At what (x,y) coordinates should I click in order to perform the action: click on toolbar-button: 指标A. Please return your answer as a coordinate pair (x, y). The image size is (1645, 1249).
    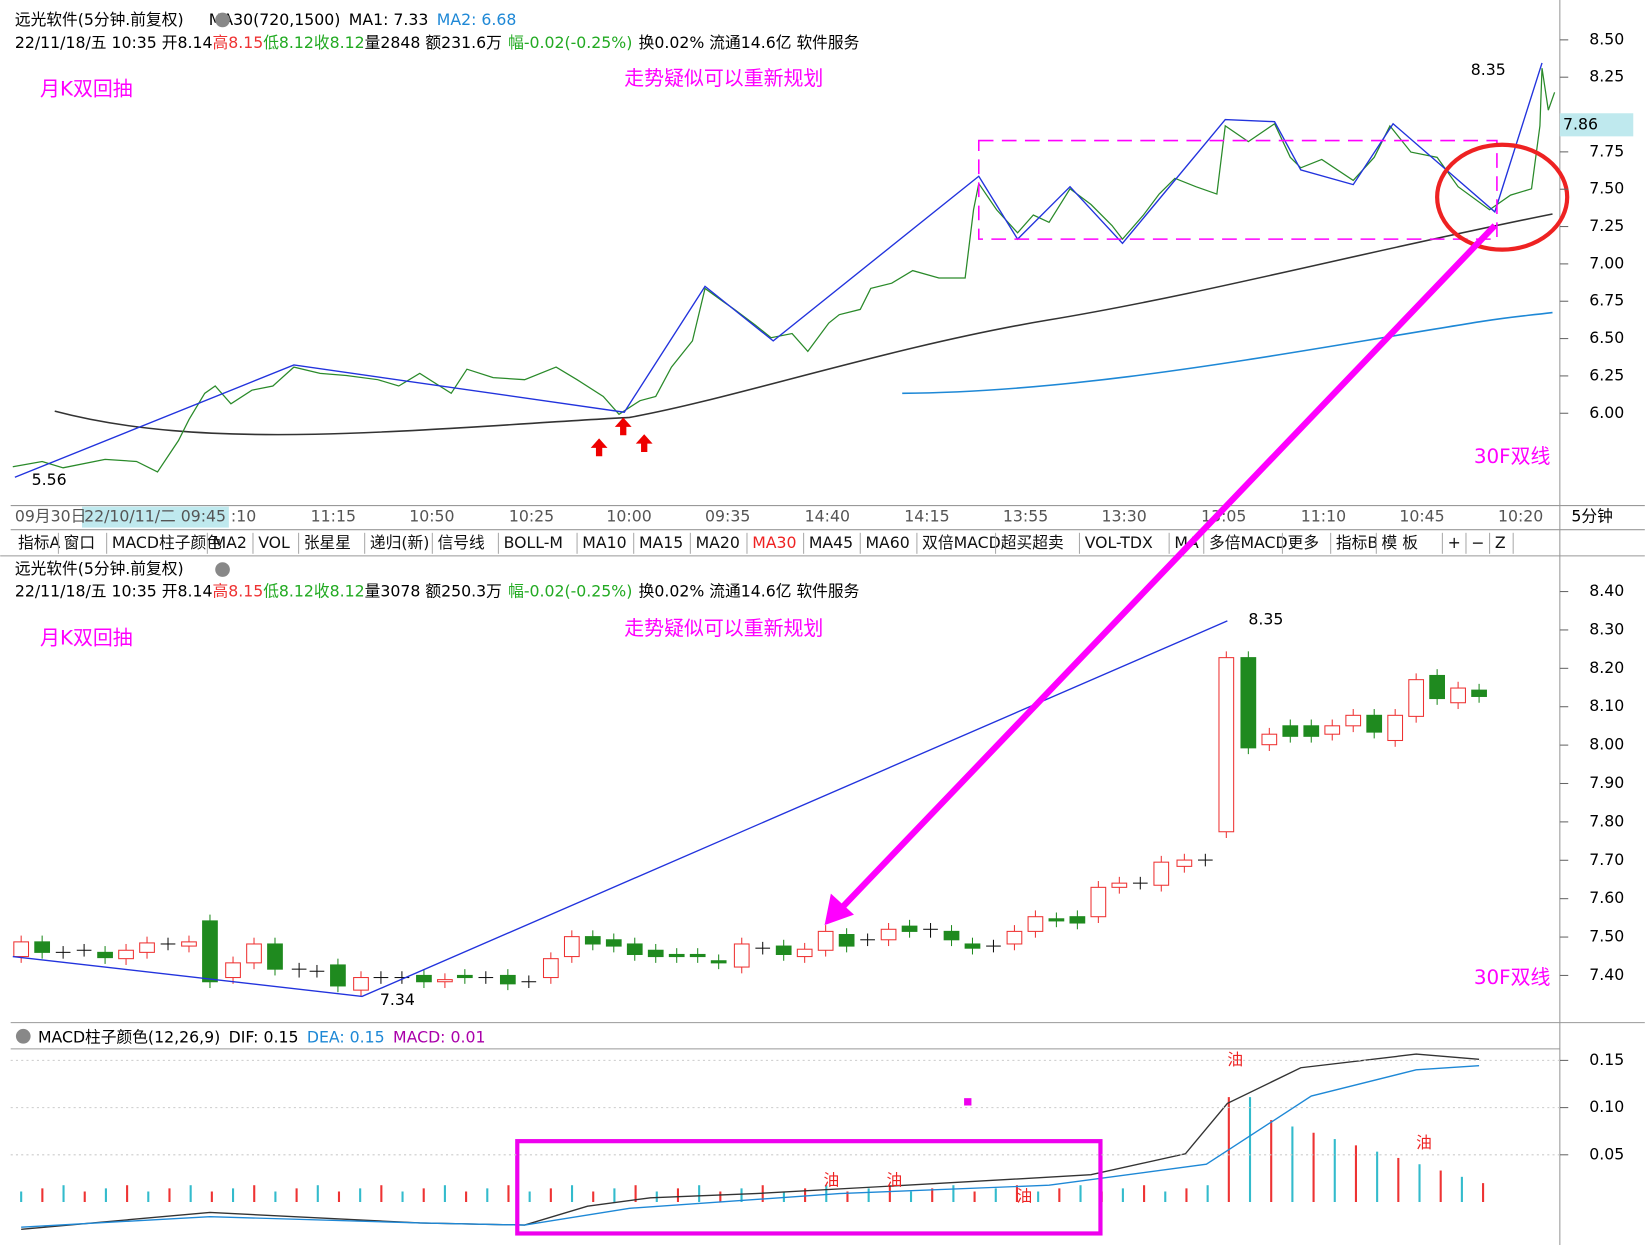
    Looking at the image, I should click on (39, 542).